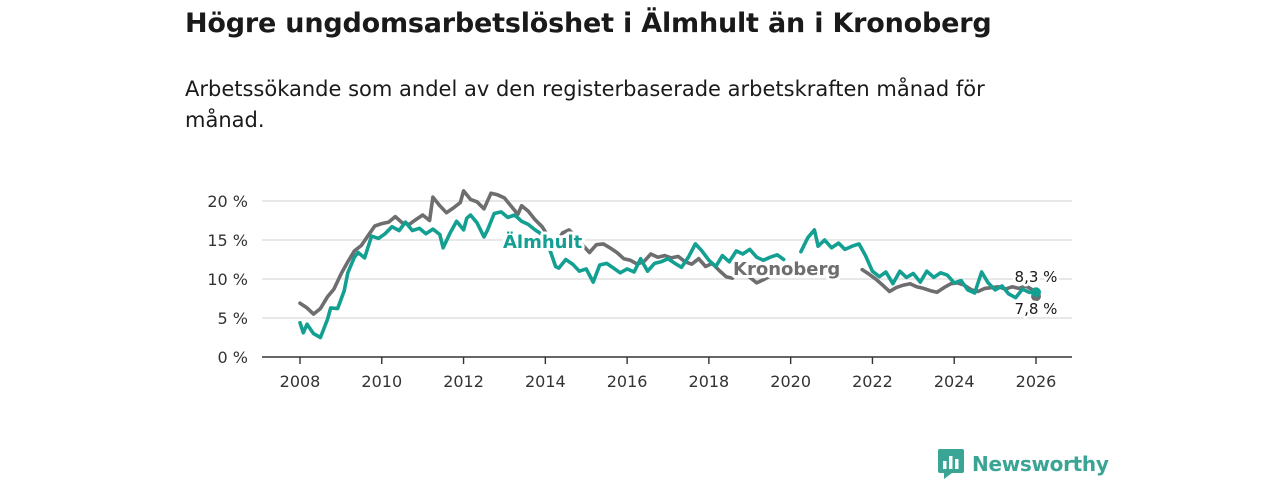  Describe the element at coordinates (1040, 464) in the screenshot. I see `brand-name: Newsworthy` at that location.